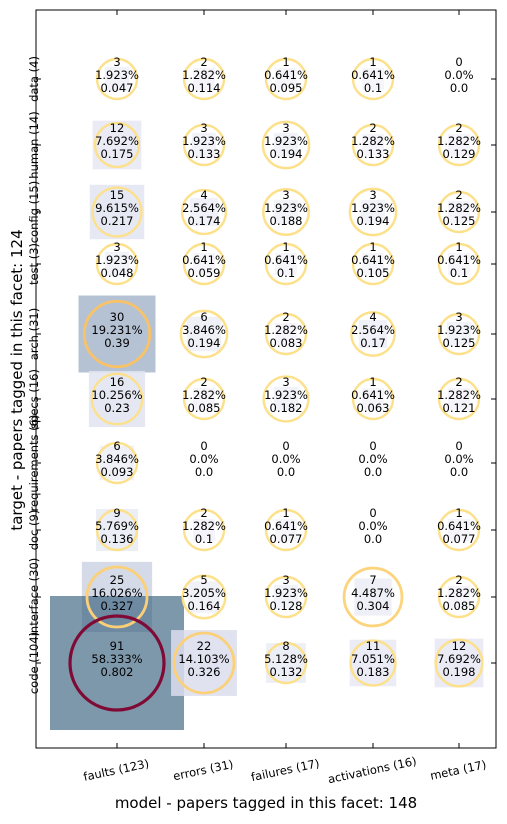  Describe the element at coordinates (204, 606) in the screenshot. I see `cell-label-line: 0.164` at that location.